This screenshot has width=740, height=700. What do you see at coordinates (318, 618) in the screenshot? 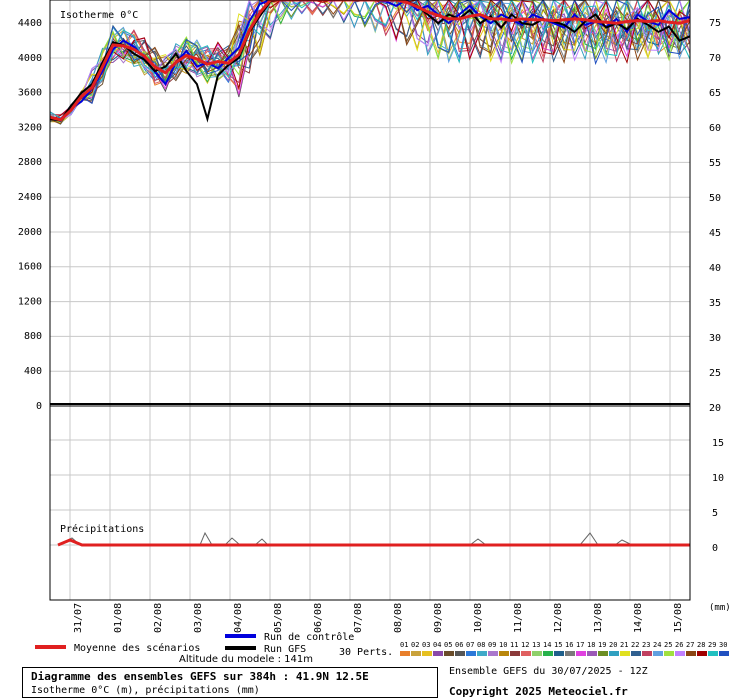
I see `x-tick-label: 06/08` at bounding box center [318, 618].